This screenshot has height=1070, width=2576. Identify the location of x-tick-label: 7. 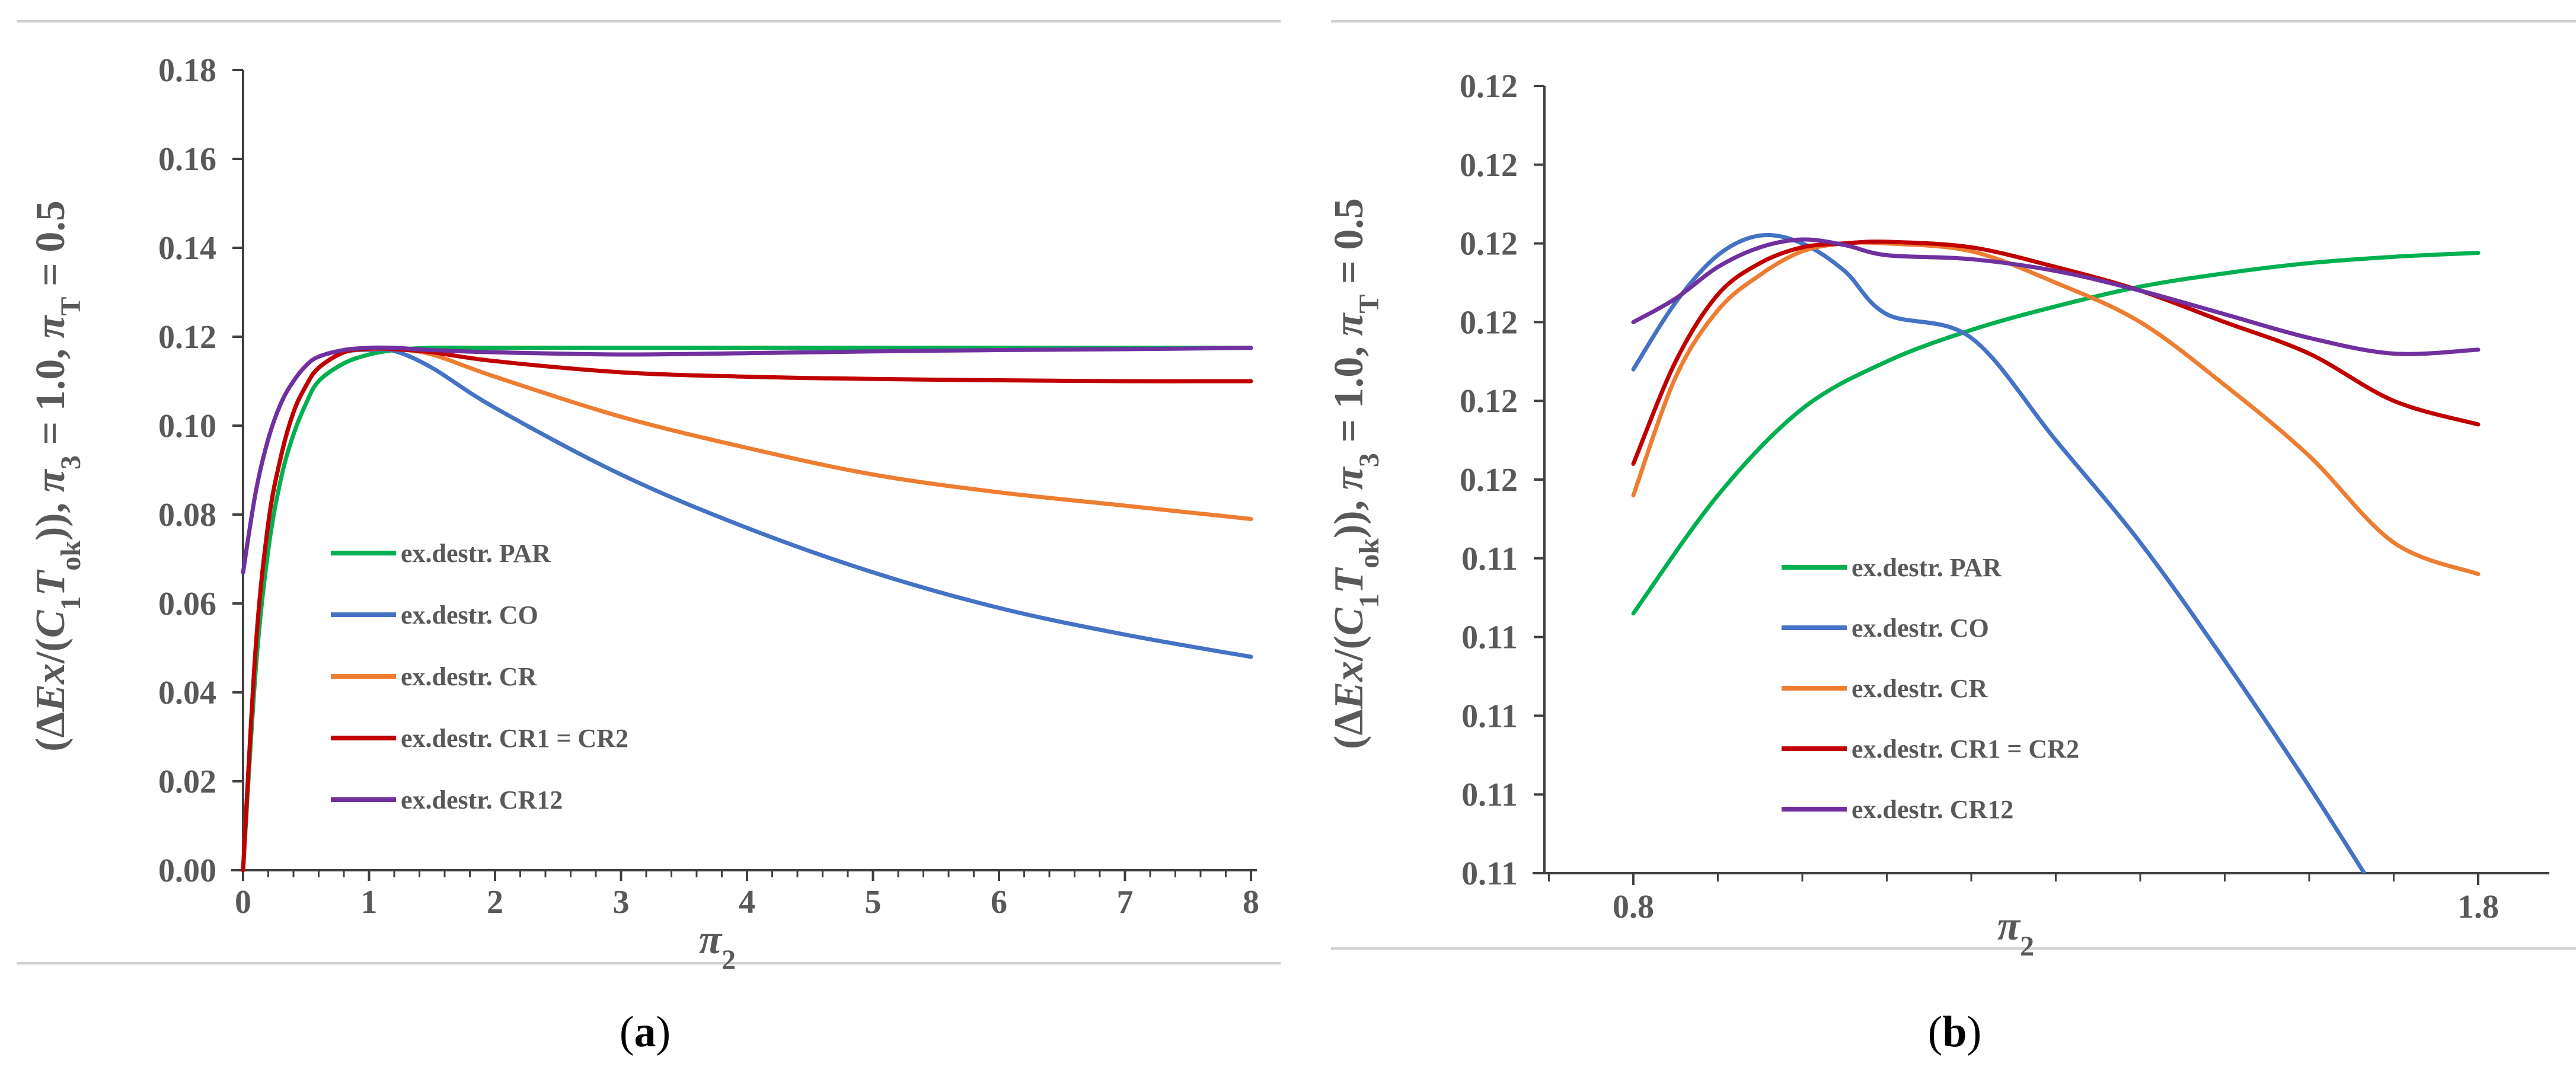
(1125, 903).